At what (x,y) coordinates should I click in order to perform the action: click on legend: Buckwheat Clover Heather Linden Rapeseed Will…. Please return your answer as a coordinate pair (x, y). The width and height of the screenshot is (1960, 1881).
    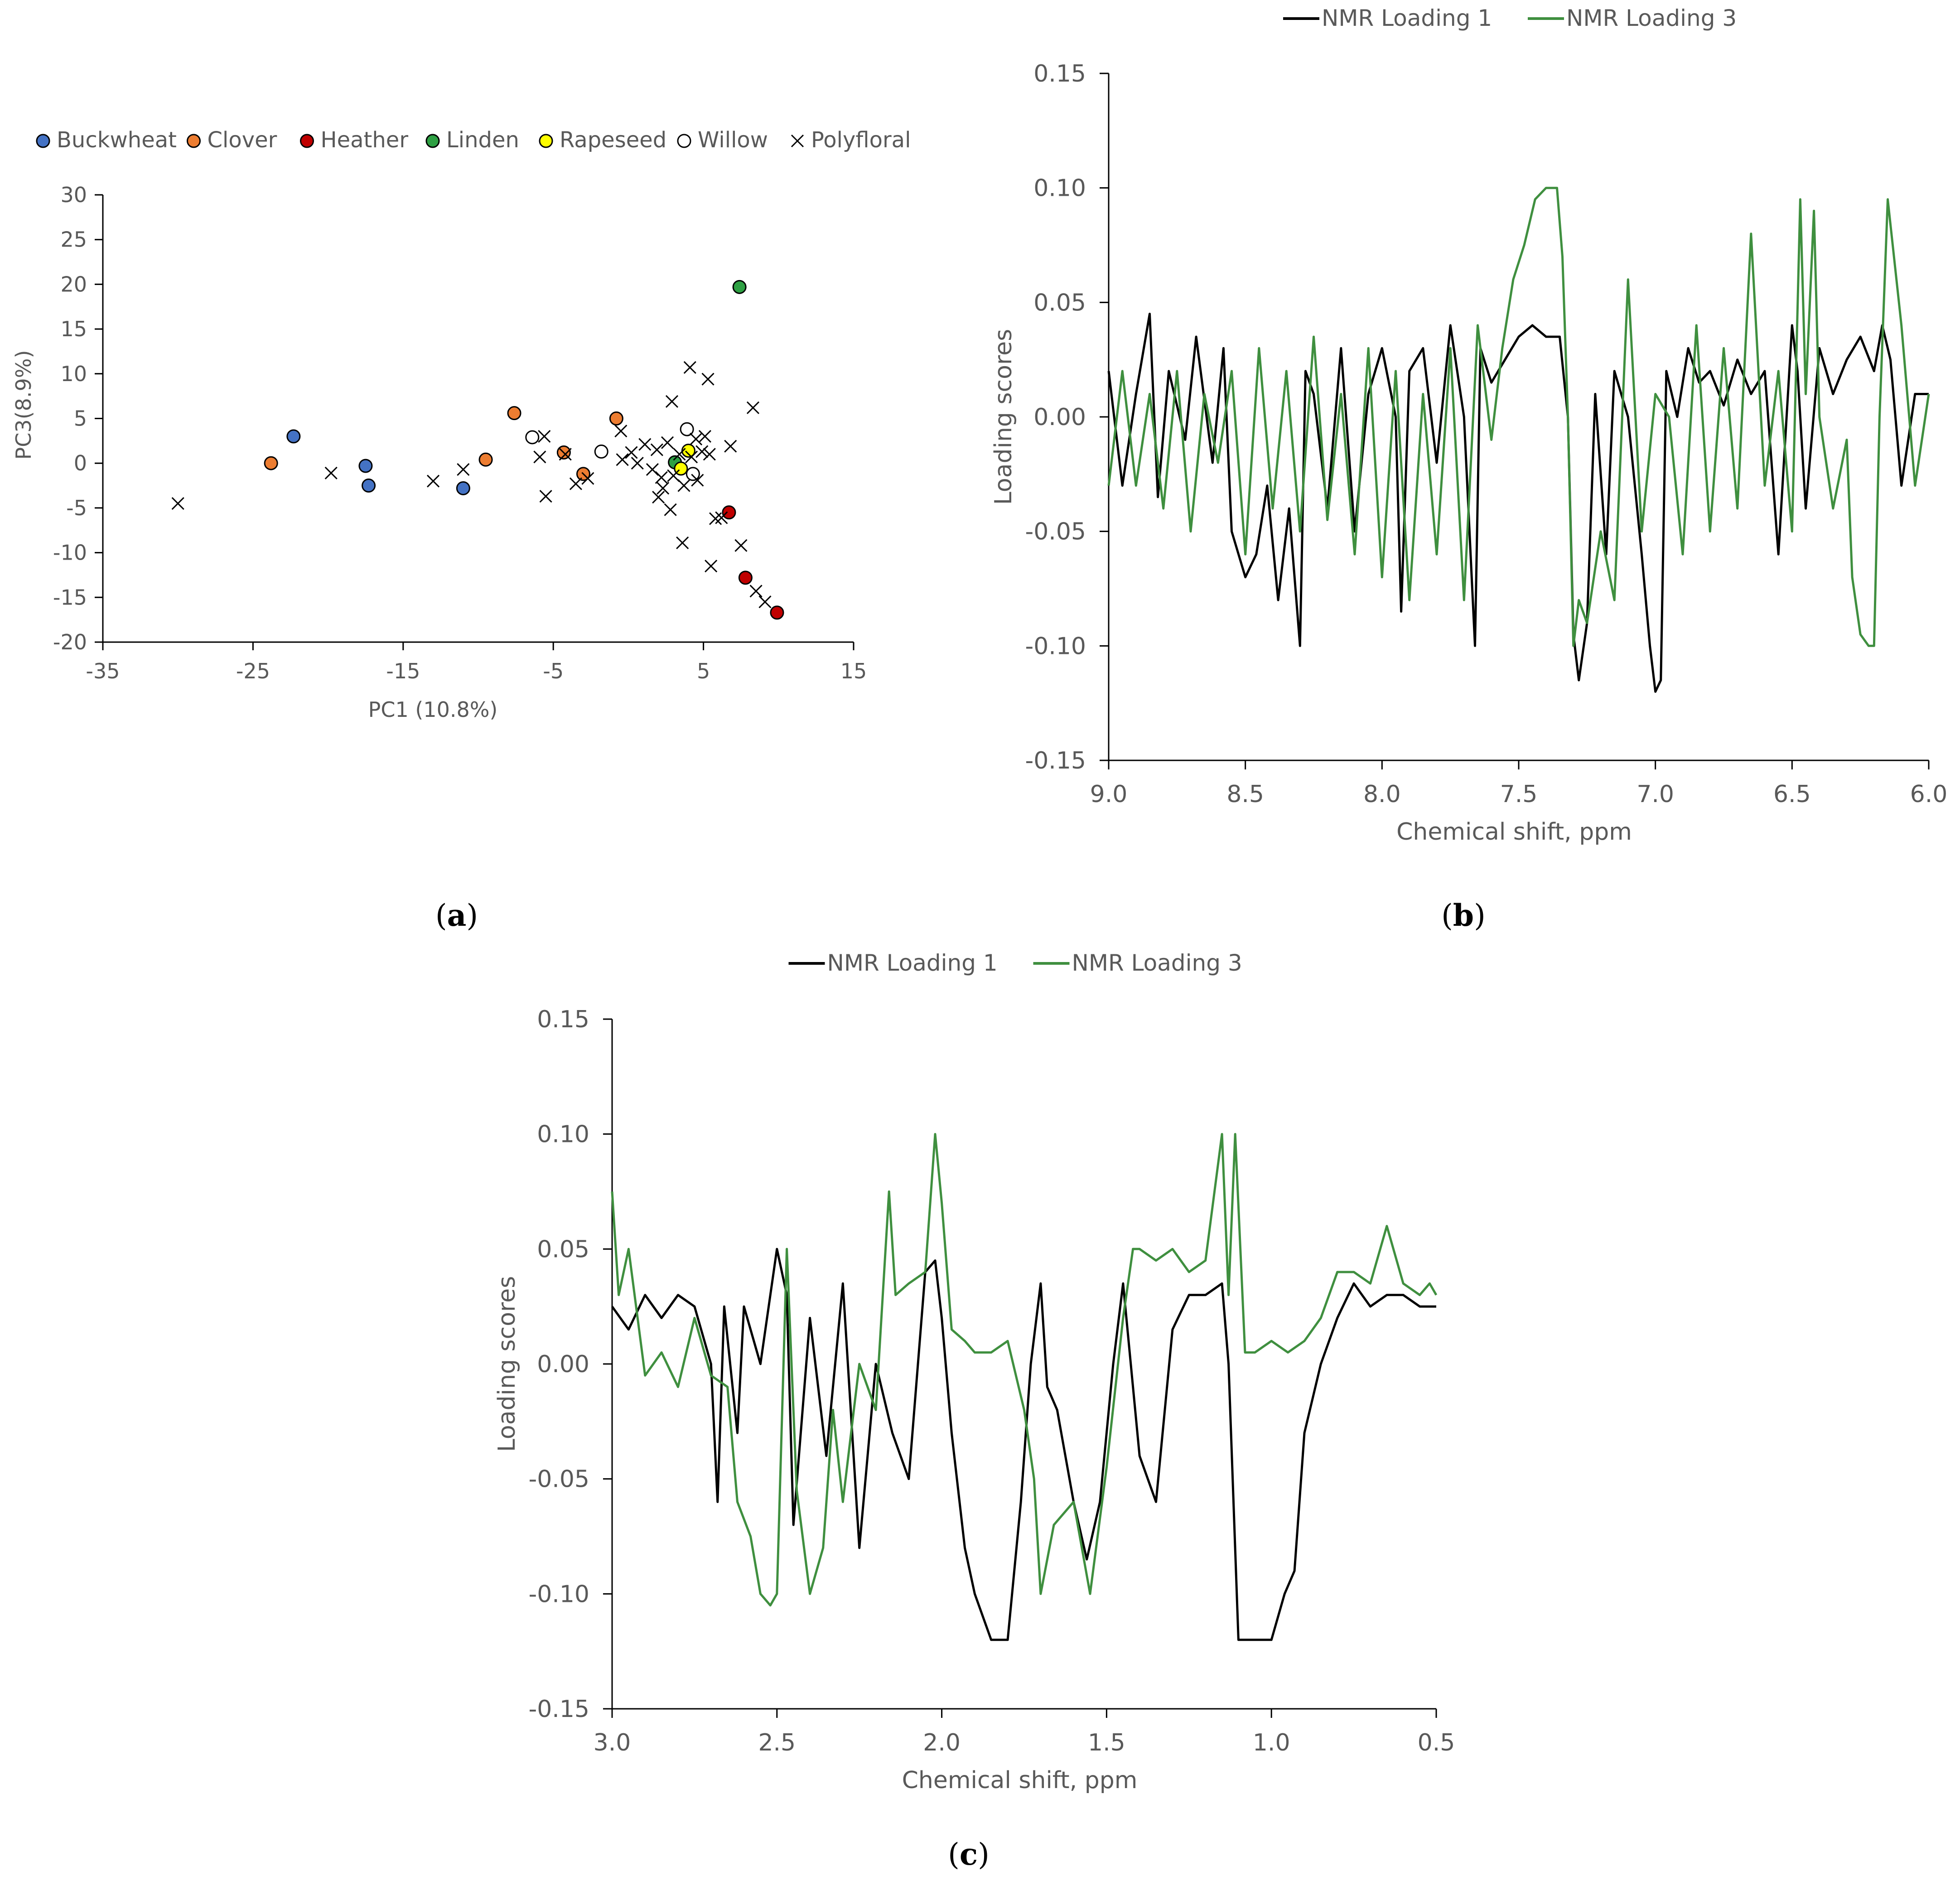
    Looking at the image, I should click on (474, 140).